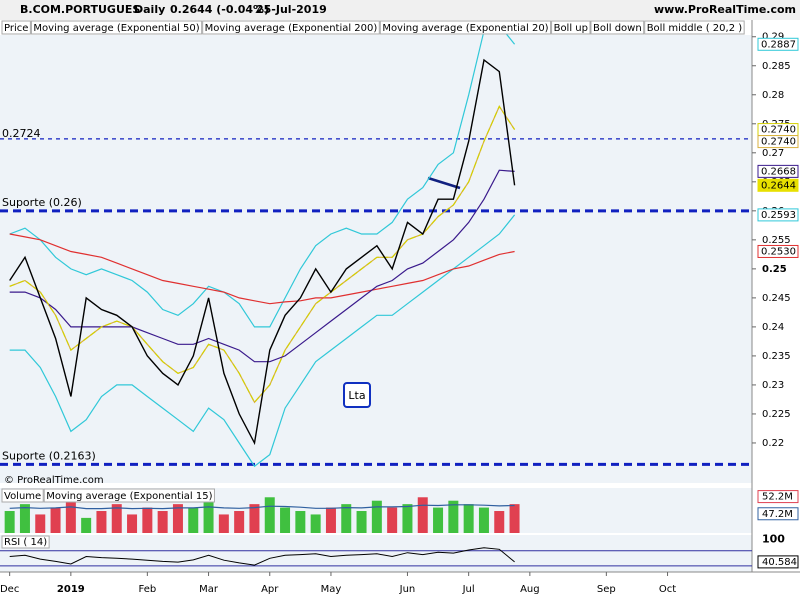  I want to click on legend-item: Moving average (Exponential 200), so click(291, 27).